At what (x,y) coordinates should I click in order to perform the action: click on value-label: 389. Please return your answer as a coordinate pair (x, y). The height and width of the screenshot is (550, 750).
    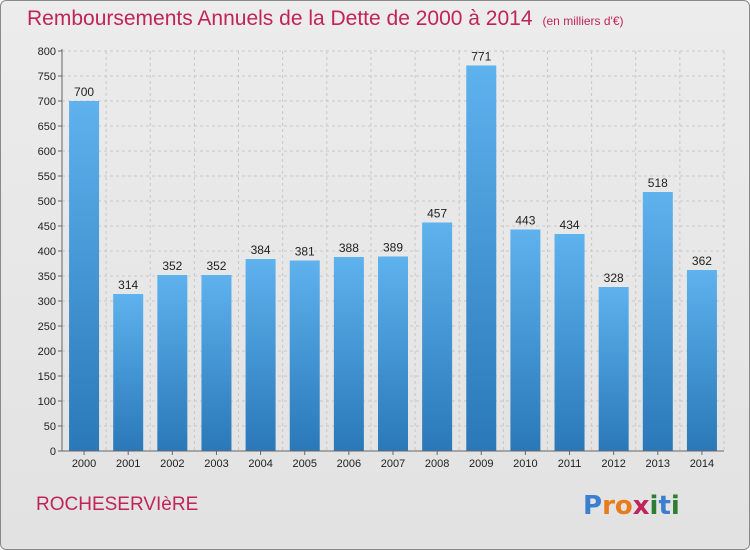
    Looking at the image, I should click on (393, 248).